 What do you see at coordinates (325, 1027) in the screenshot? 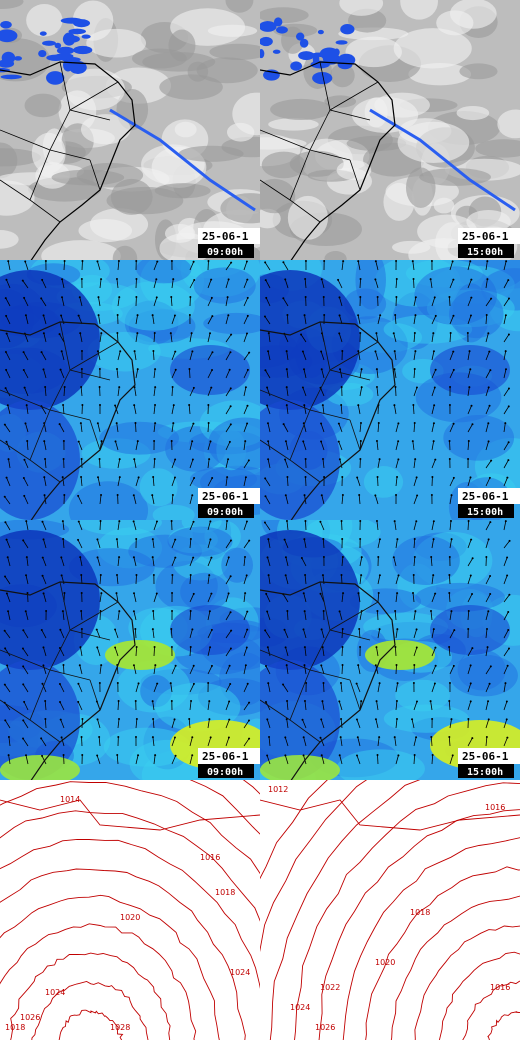
I see `isobar-label: 1026` at bounding box center [325, 1027].